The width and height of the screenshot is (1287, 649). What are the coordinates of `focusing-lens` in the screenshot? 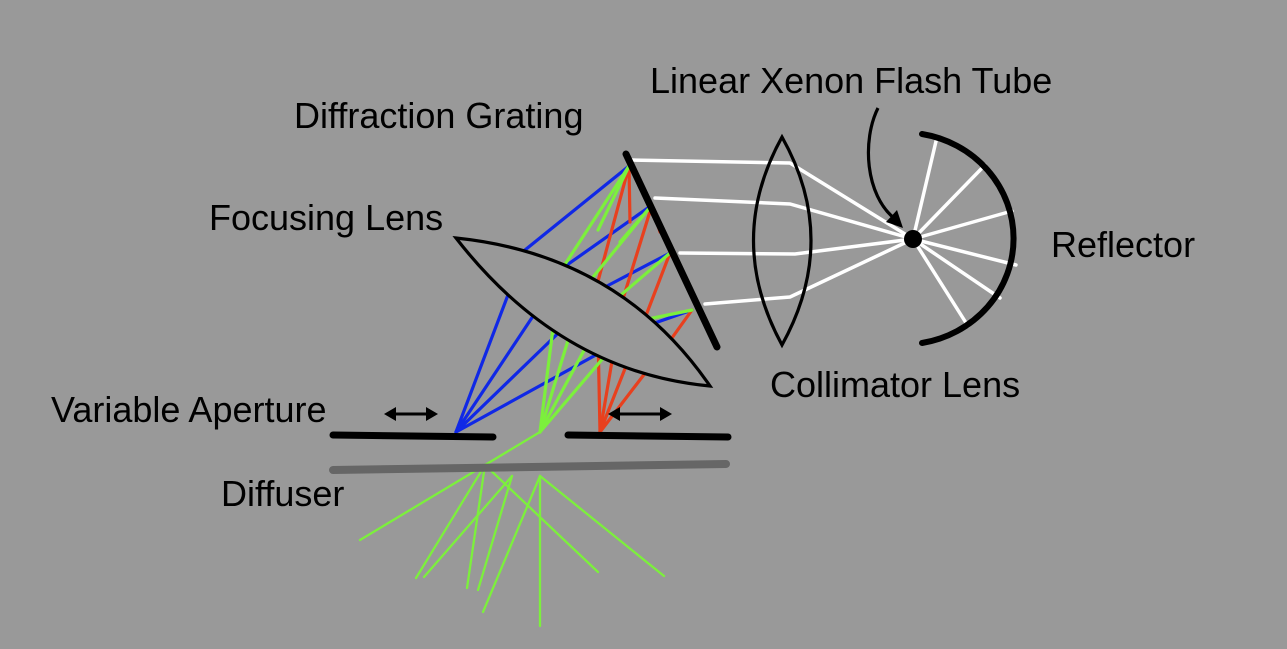 It's located at (583, 312).